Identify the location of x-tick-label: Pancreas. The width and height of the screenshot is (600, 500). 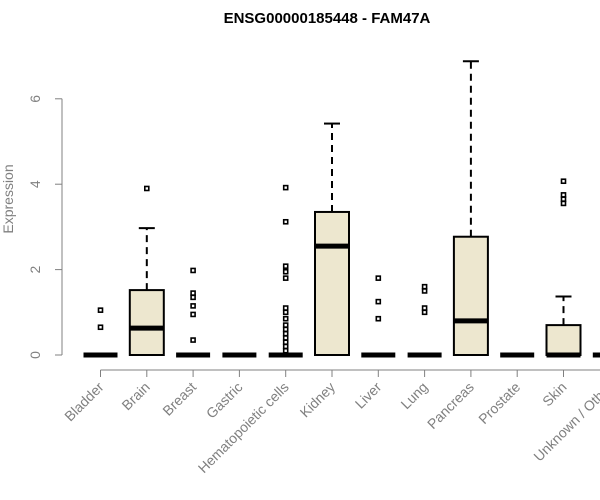
(450, 405).